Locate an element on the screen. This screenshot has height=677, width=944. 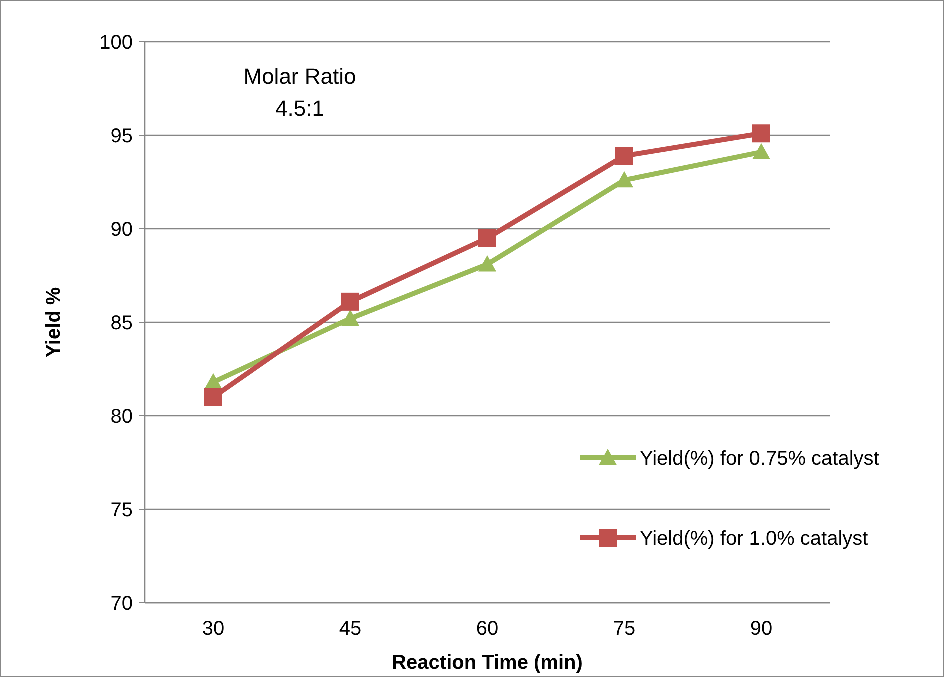
y-tick-label: 75 is located at coordinates (121, 511).